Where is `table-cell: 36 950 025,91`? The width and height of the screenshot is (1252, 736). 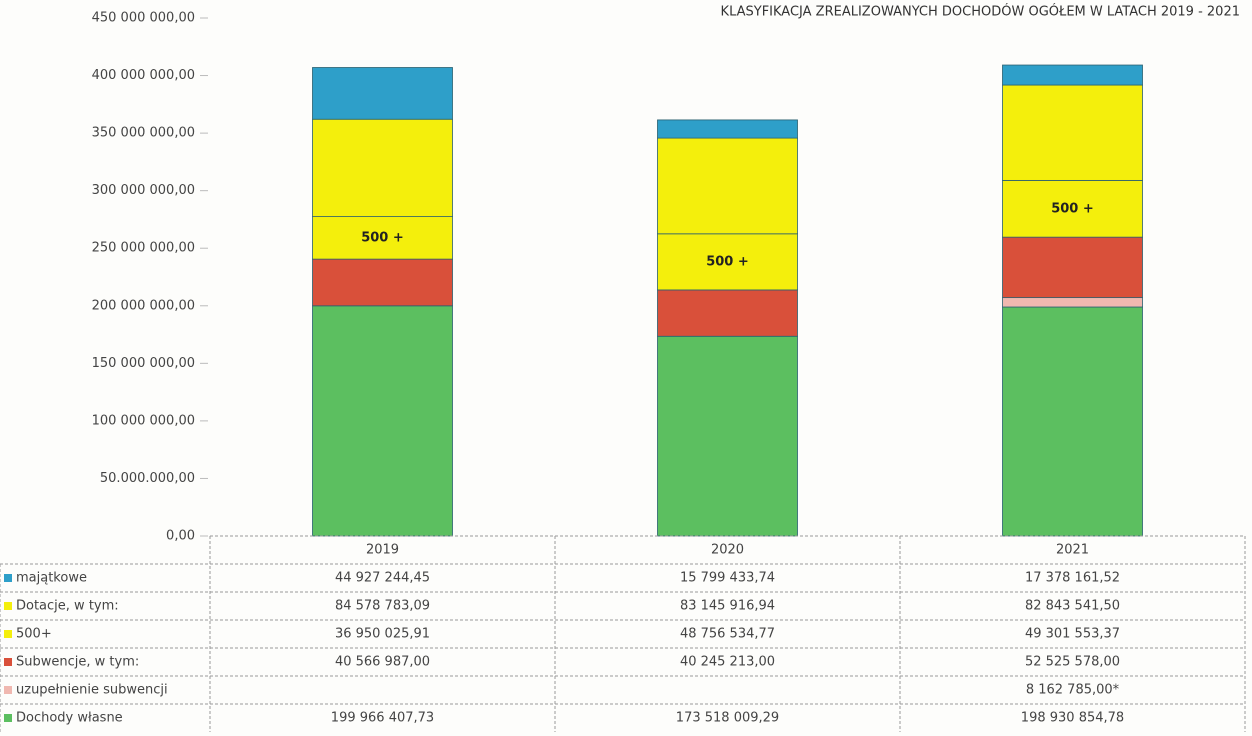 table-cell: 36 950 025,91 is located at coordinates (382, 634).